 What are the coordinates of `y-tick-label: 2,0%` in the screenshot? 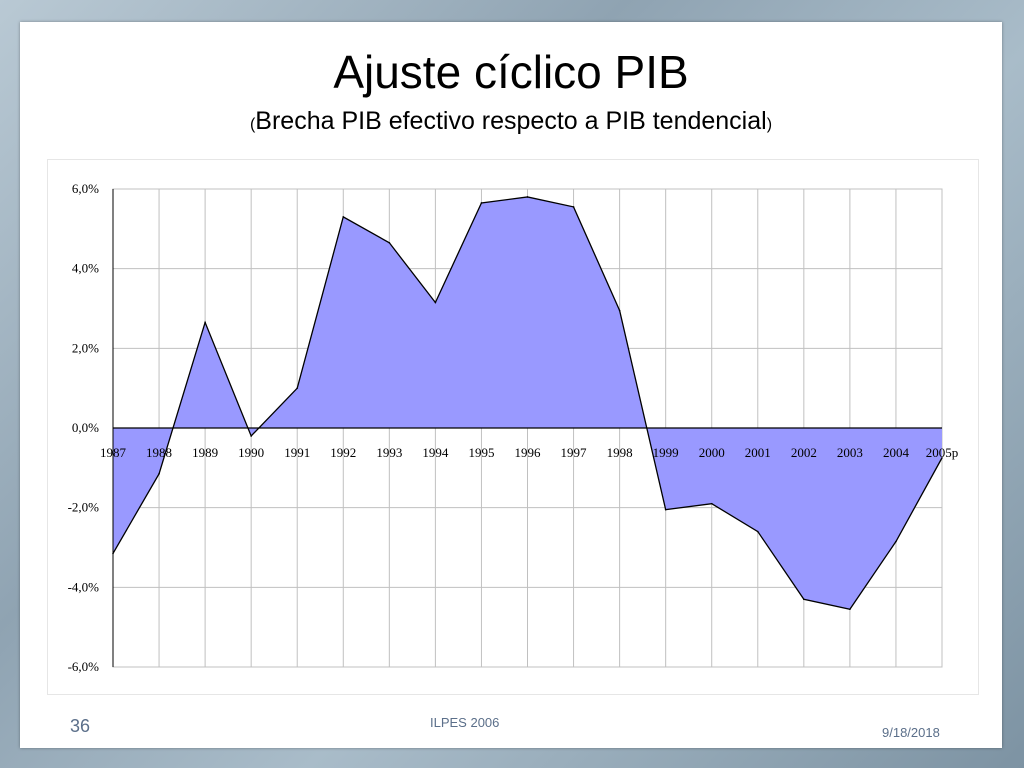 It's located at (85, 347).